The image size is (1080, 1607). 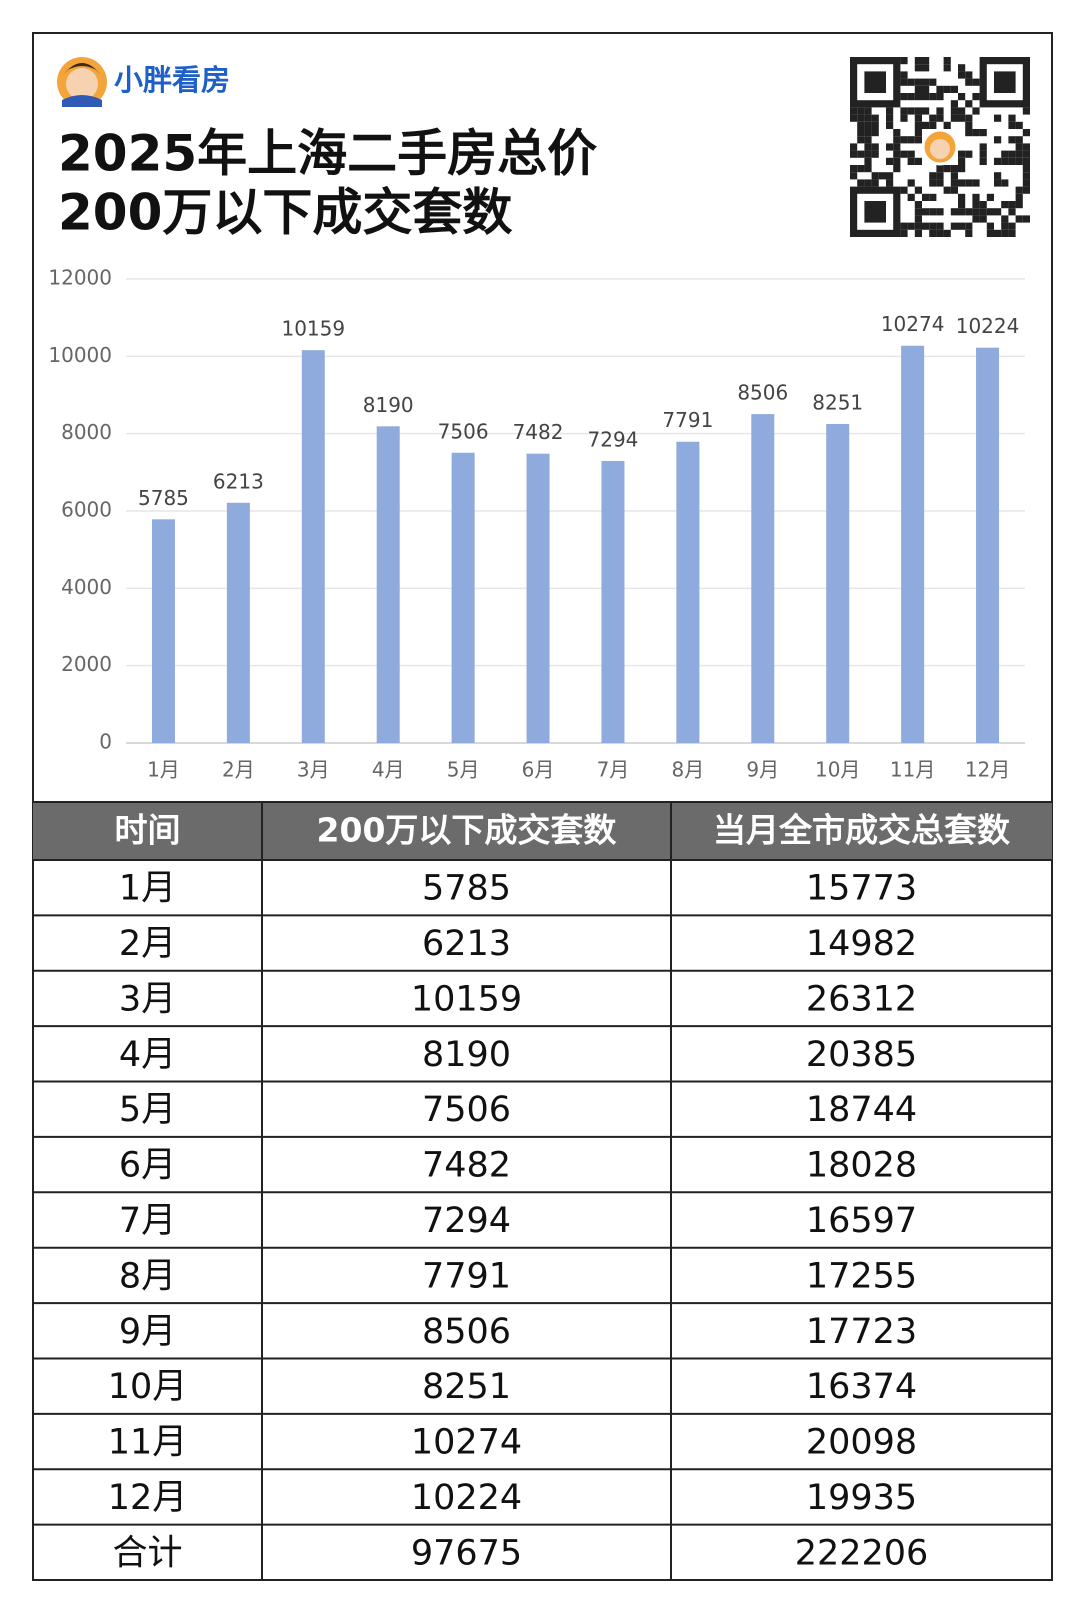 I want to click on data-label: 7482, so click(x=538, y=432).